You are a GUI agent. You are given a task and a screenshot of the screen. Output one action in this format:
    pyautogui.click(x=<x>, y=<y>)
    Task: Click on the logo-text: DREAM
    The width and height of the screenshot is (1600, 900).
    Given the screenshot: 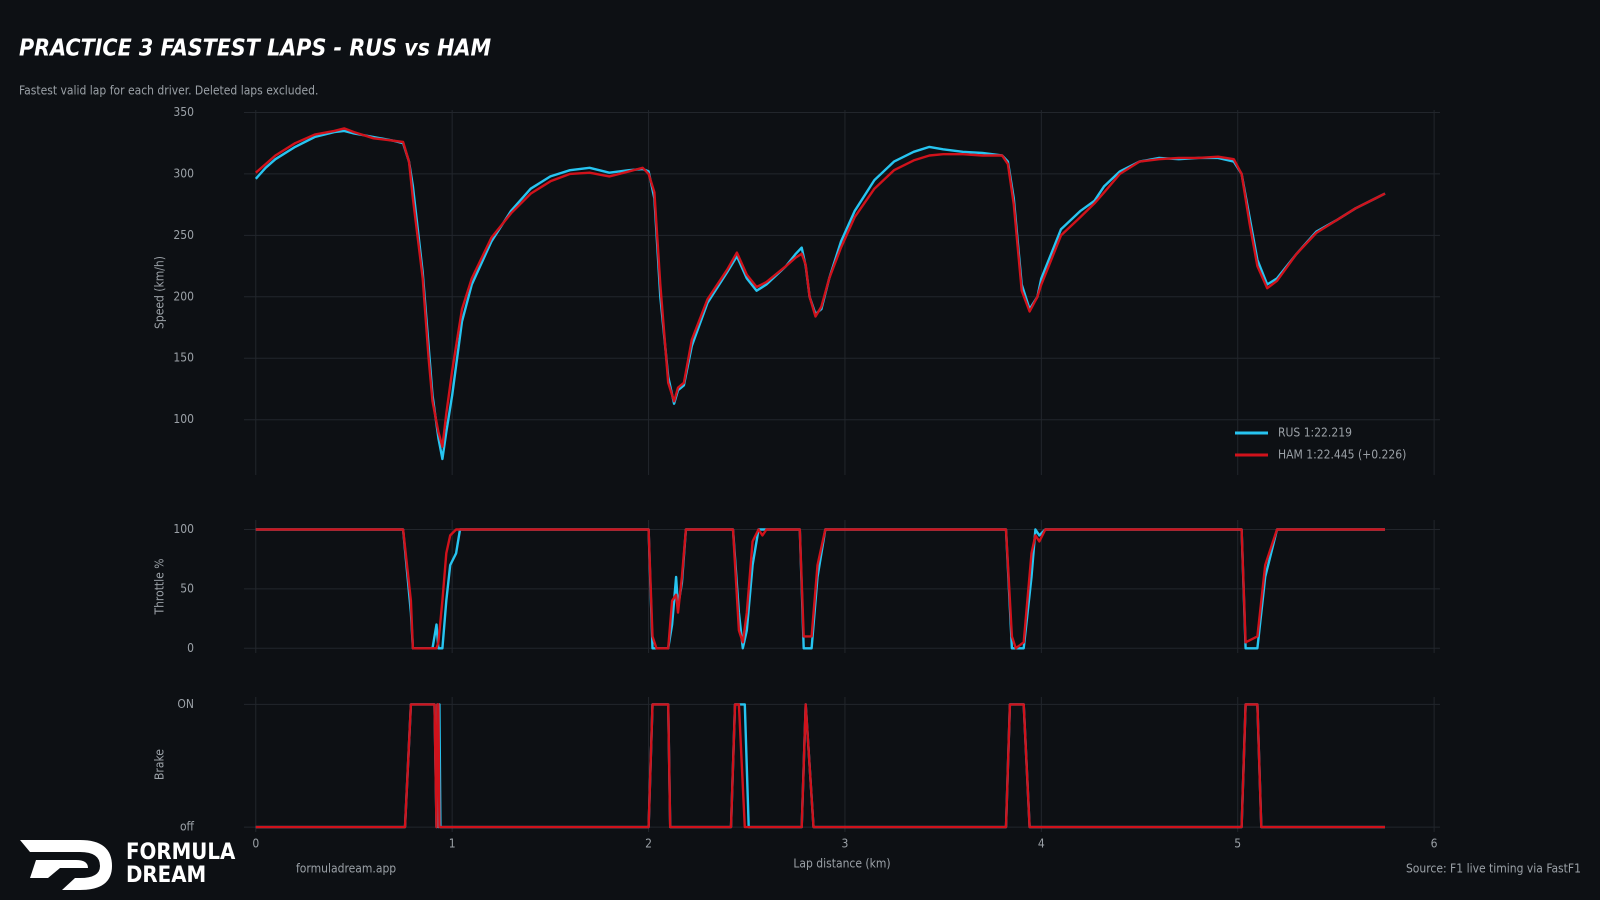 What is the action you would take?
    pyautogui.click(x=166, y=875)
    